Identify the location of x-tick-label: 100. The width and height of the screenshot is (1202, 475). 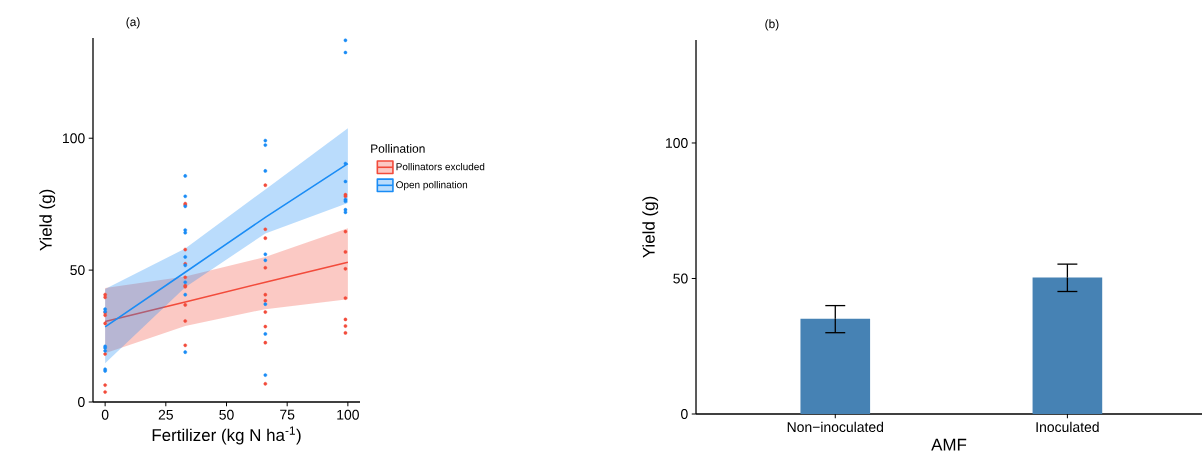
(348, 414).